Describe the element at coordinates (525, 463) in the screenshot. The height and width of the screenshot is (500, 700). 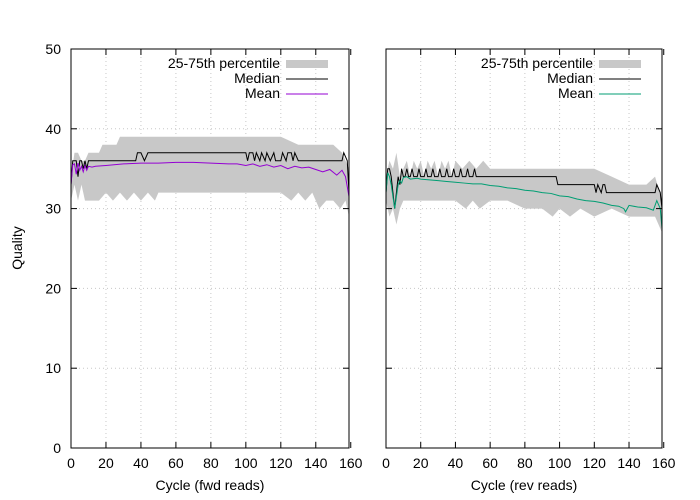
I see `rev-x-tick-label: 80` at that location.